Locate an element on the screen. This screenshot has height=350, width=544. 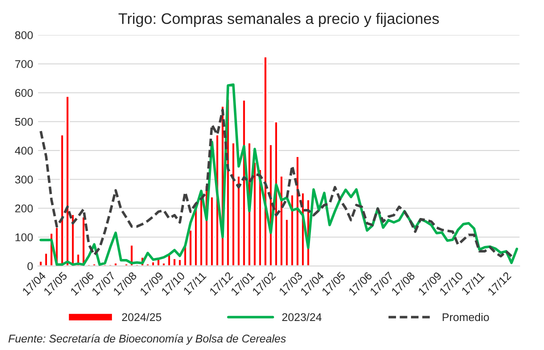
y-tick-label: 400 is located at coordinates (23, 150).